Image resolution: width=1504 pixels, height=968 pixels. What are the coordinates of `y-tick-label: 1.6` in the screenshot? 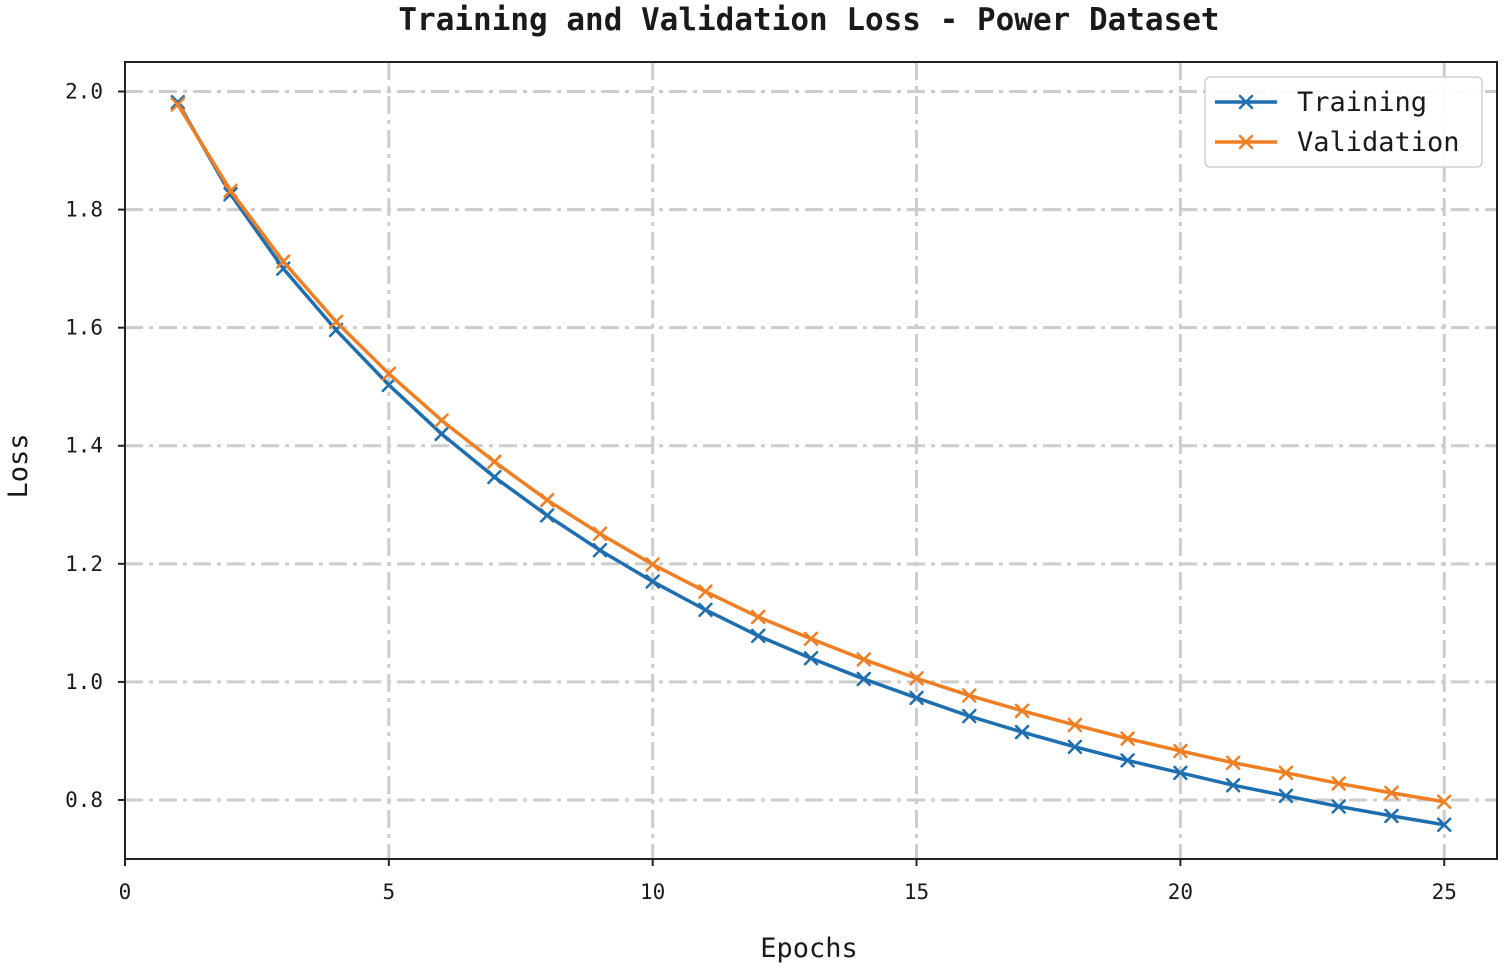 It's located at (84, 328).